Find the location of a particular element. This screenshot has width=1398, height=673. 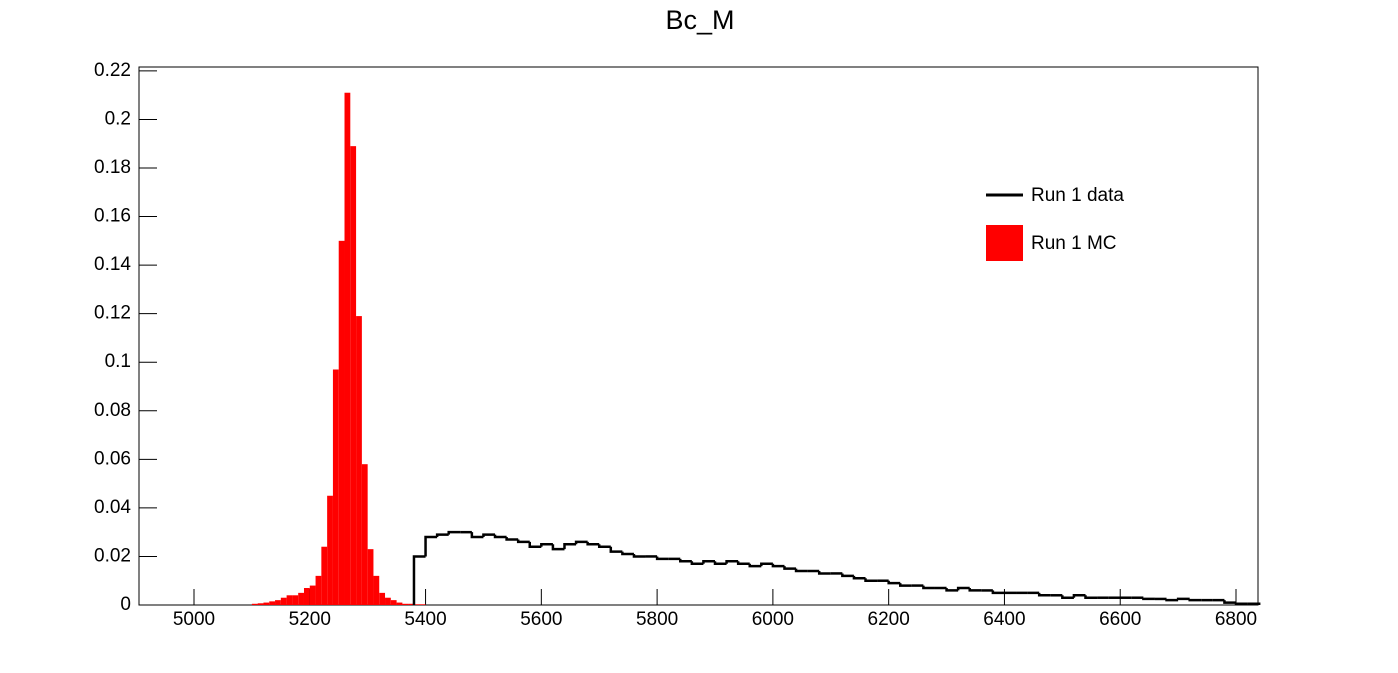

y-tick-label: 0.08 is located at coordinates (112, 410).